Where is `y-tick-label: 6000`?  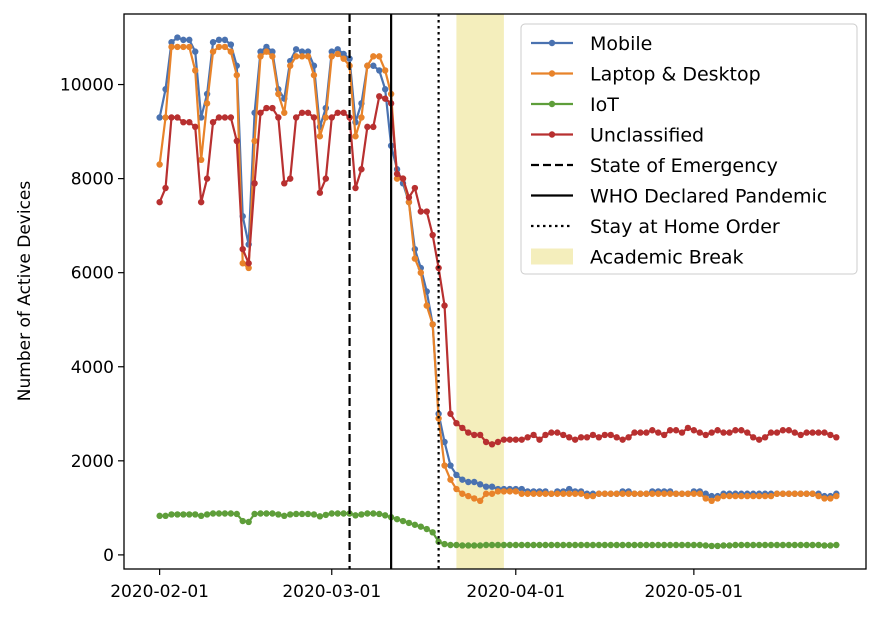 y-tick-label: 6000 is located at coordinates (92, 274).